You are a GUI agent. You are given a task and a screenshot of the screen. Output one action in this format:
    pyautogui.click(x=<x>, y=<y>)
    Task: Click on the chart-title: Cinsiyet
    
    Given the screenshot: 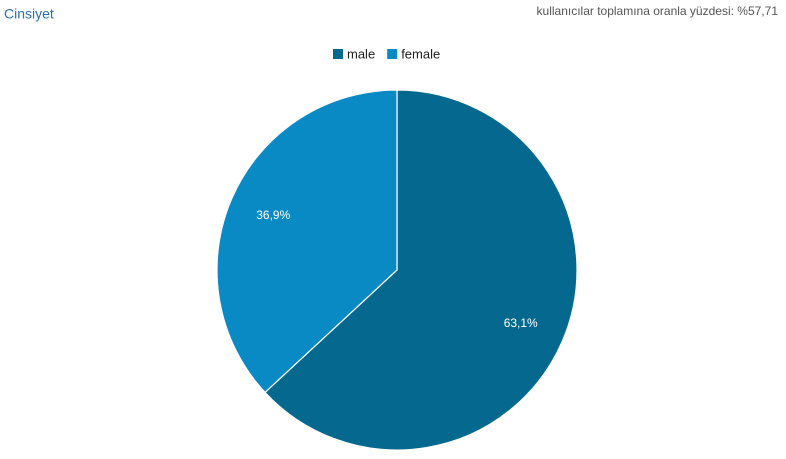 What is the action you would take?
    pyautogui.click(x=29, y=14)
    